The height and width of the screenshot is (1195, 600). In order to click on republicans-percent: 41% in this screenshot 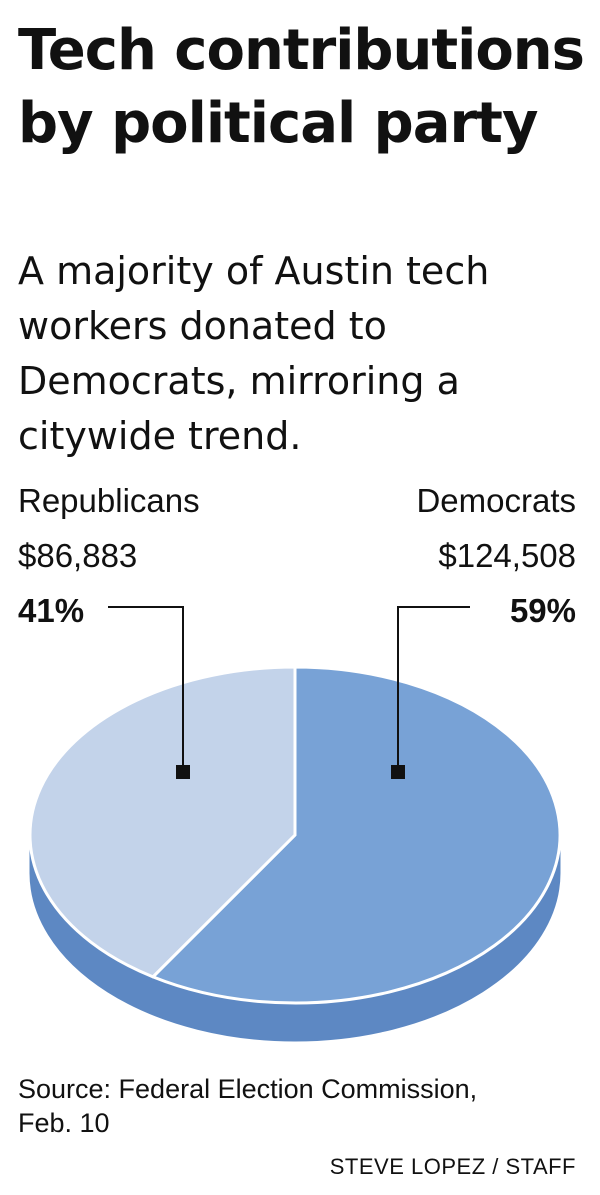, I will do `click(51, 610)`.